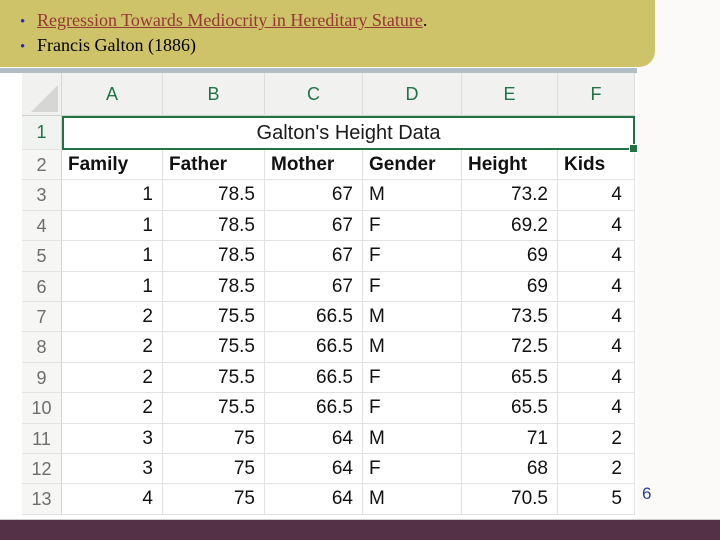  What do you see at coordinates (112, 165) in the screenshot?
I see `field-header-cell: Family` at bounding box center [112, 165].